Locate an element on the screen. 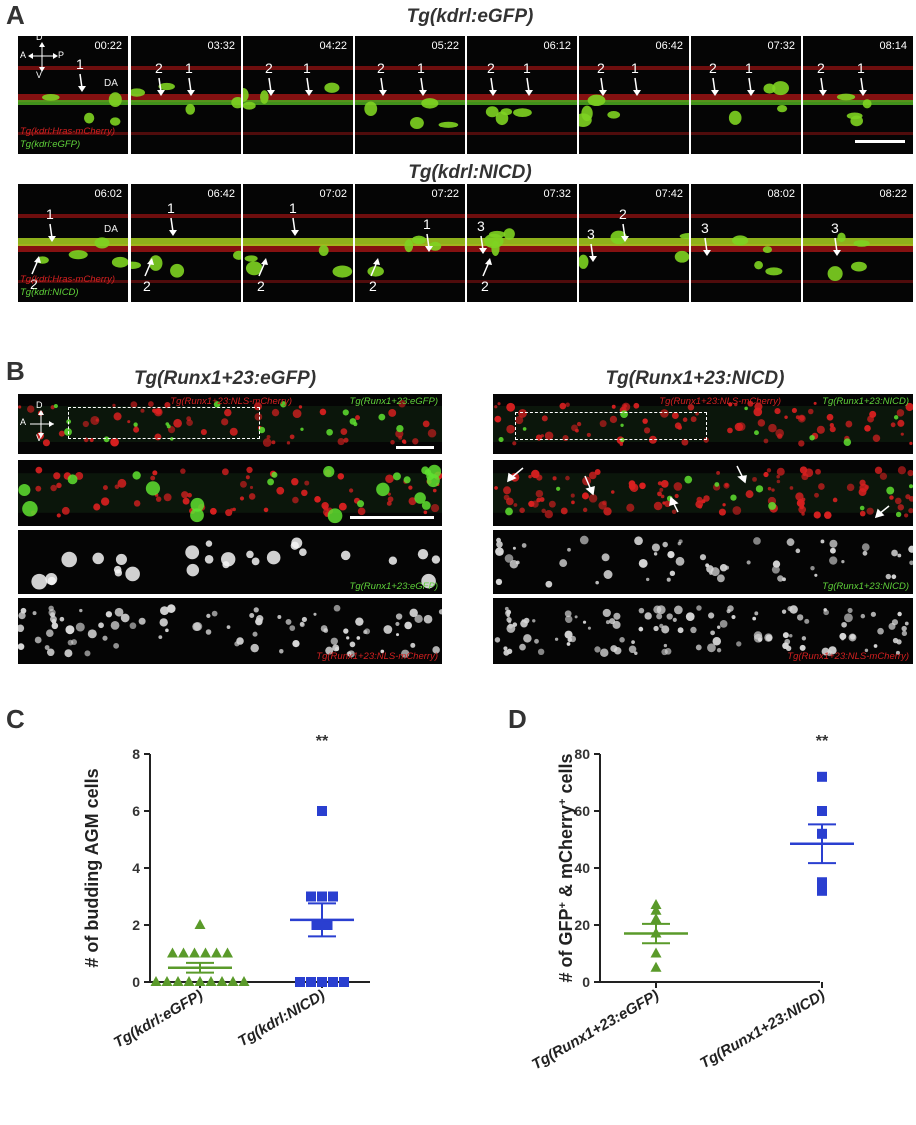 Image resolution: width=916 pixels, height=1125 pixels. timelapse-frame: 05:22 2 1 is located at coordinates (410, 95).